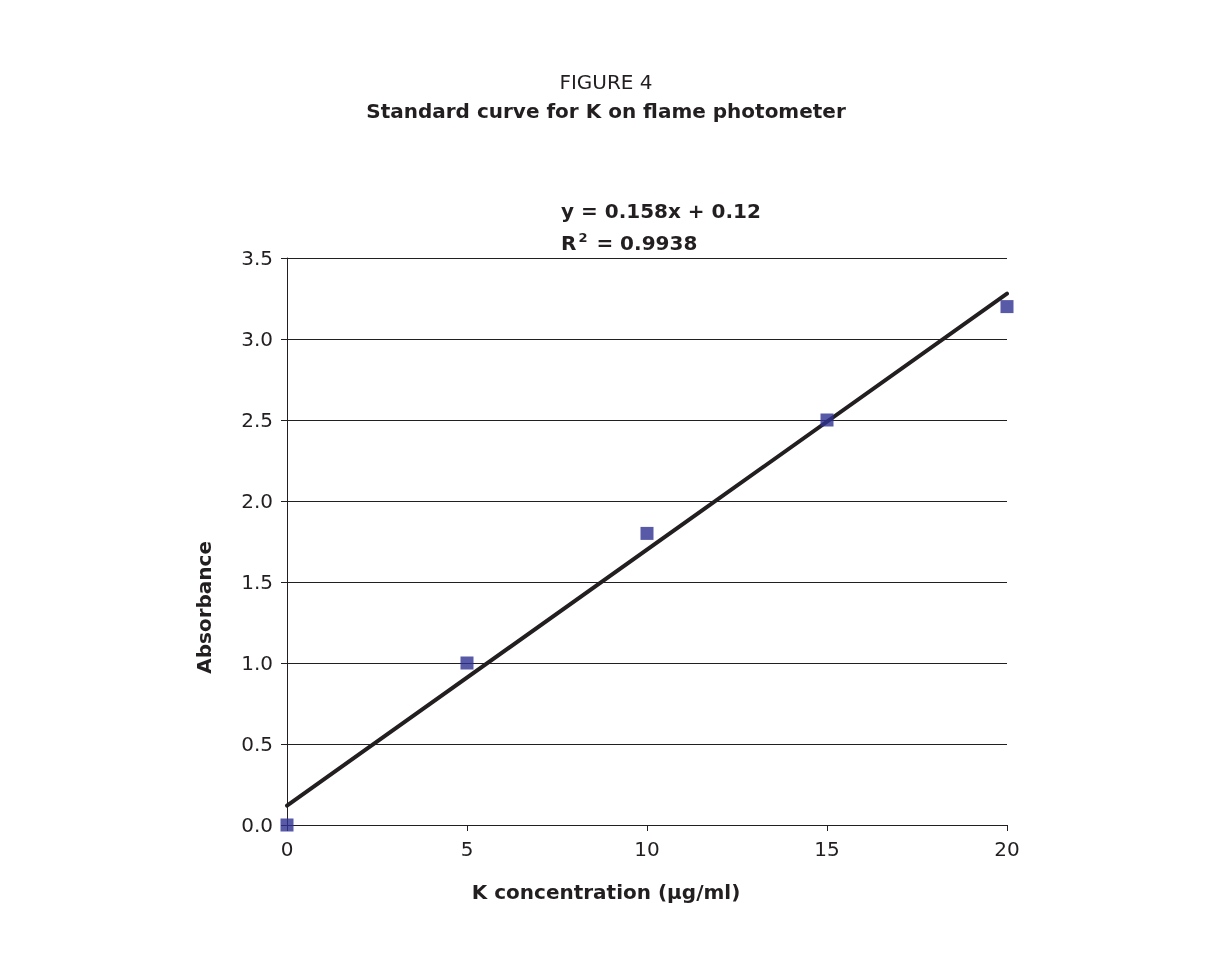 Image resolution: width=1212 pixels, height=953 pixels. I want to click on chart-subtitle: Standard curve for K on flame photometer, so click(606, 111).